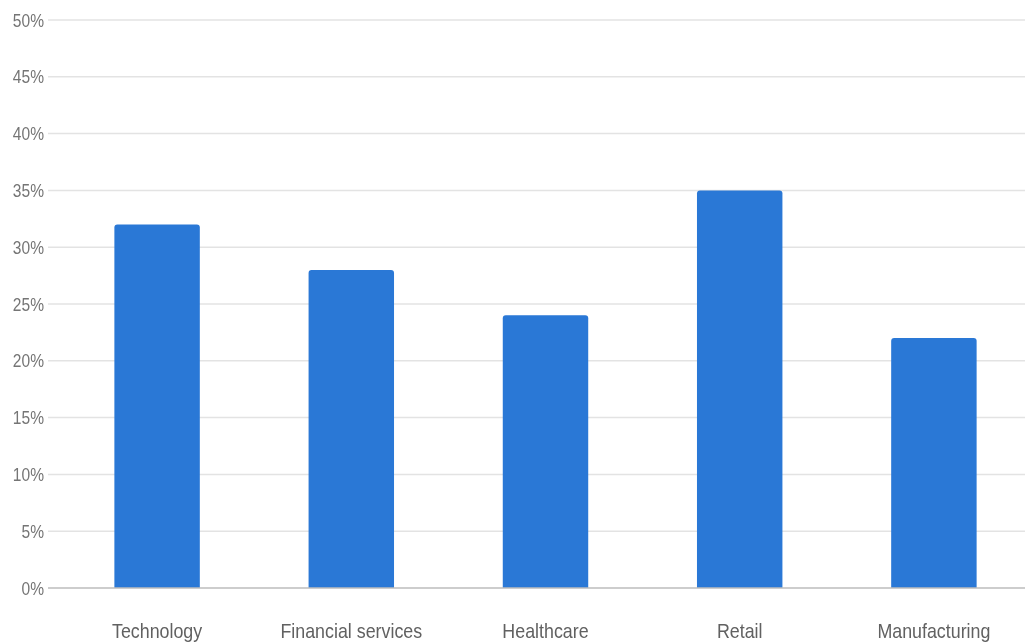 Image resolution: width=1025 pixels, height=644 pixels. I want to click on x-tick-label: Manufacturing, so click(934, 630).